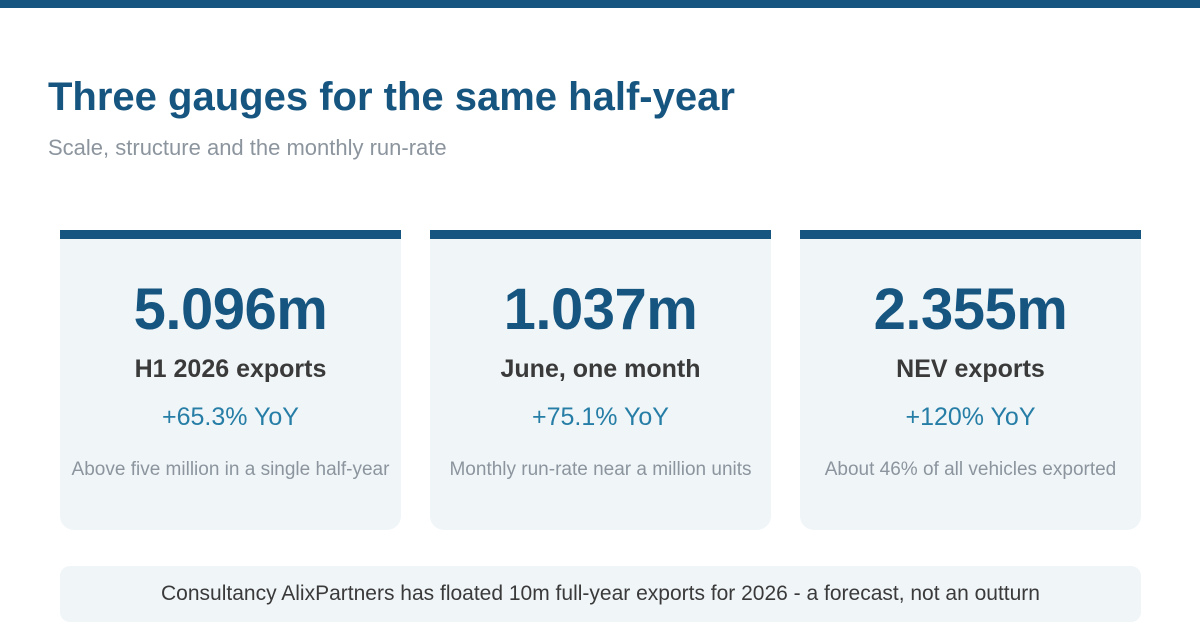 The height and width of the screenshot is (640, 1200). What do you see at coordinates (970, 309) in the screenshot?
I see `card-value: 2.355m` at bounding box center [970, 309].